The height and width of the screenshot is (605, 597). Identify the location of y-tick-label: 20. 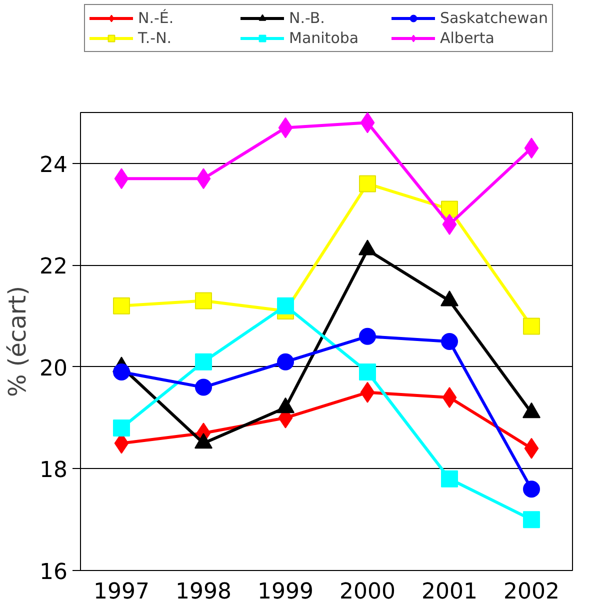
(54, 369).